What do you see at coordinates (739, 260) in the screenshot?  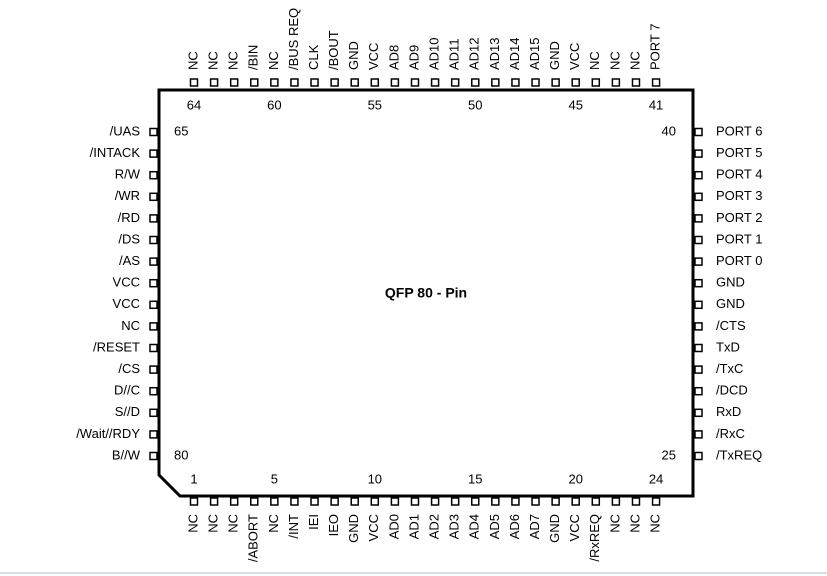 I see `pin-label: PORT 0` at bounding box center [739, 260].